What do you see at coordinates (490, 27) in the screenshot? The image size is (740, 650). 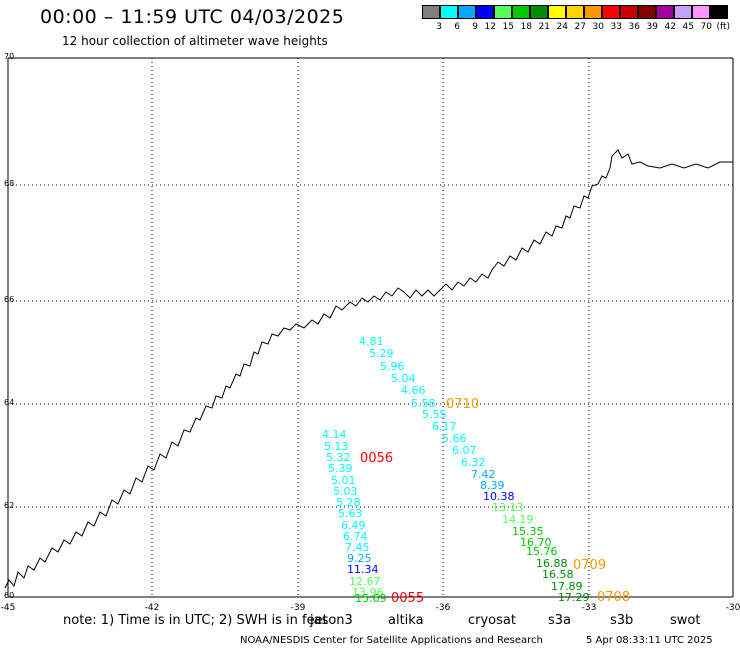 I see `color-scale-label: 12` at bounding box center [490, 27].